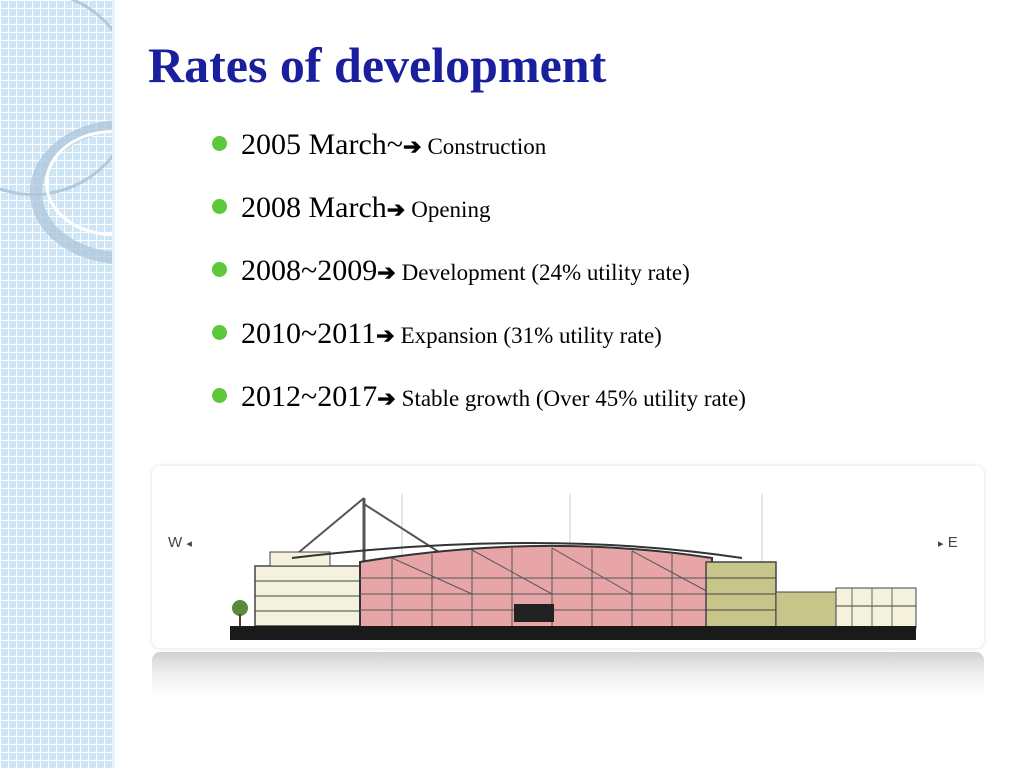 The image size is (1024, 768). Describe the element at coordinates (322, 144) in the screenshot. I see `bullet-year: 2005 March~` at that location.